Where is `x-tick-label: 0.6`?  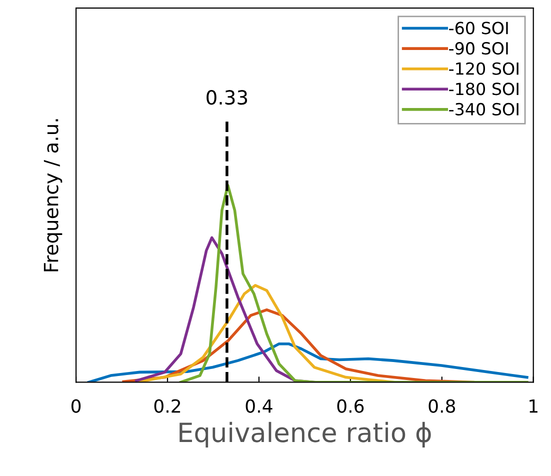
x-tick-label: 0.6 is located at coordinates (350, 406).